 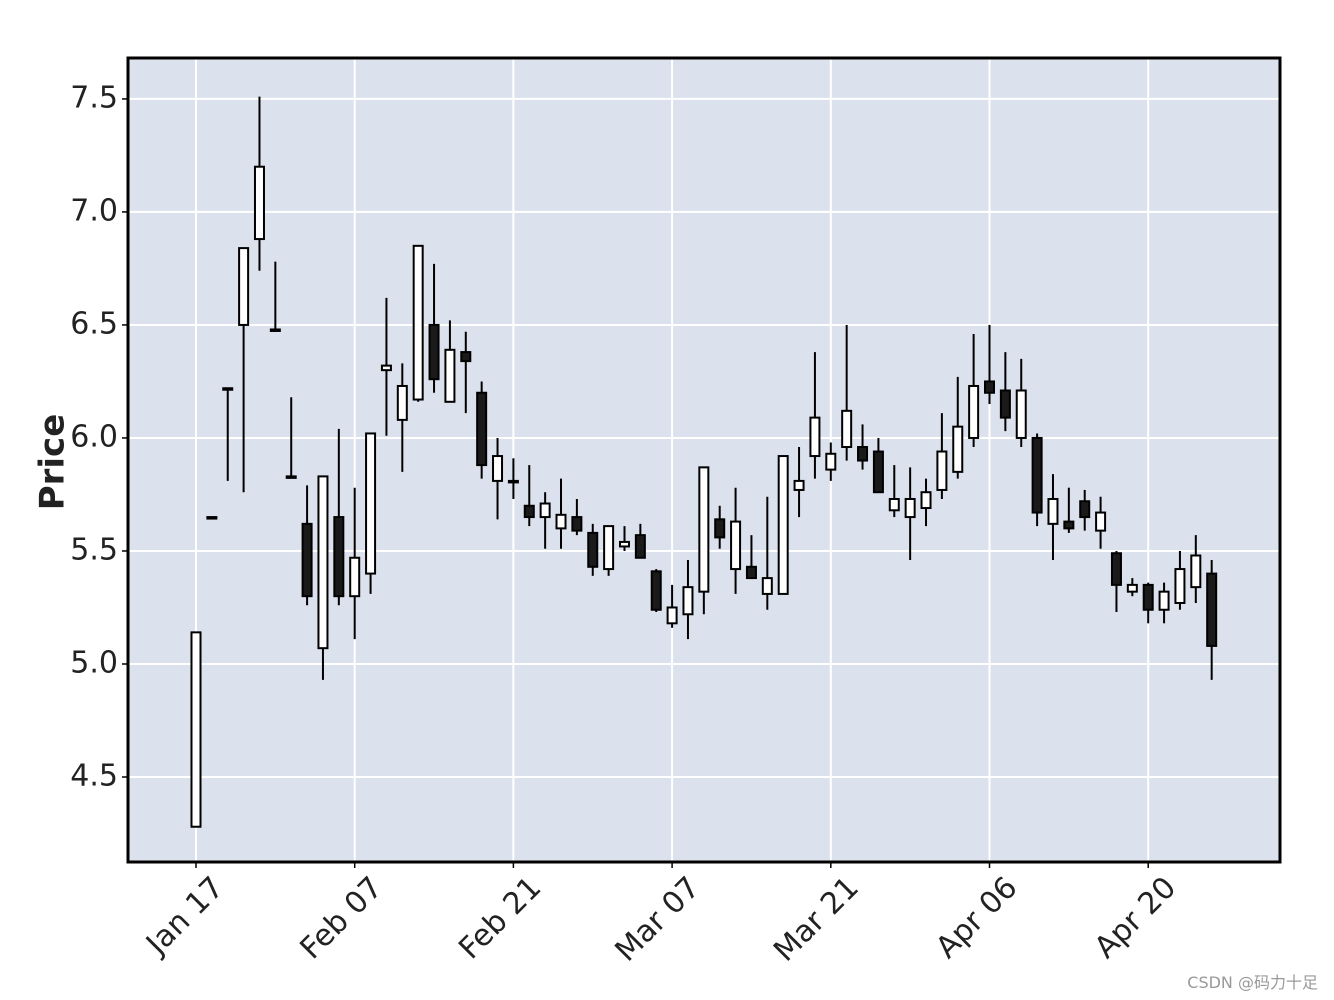 I want to click on y-tick-label: 6.5, so click(x=94, y=323).